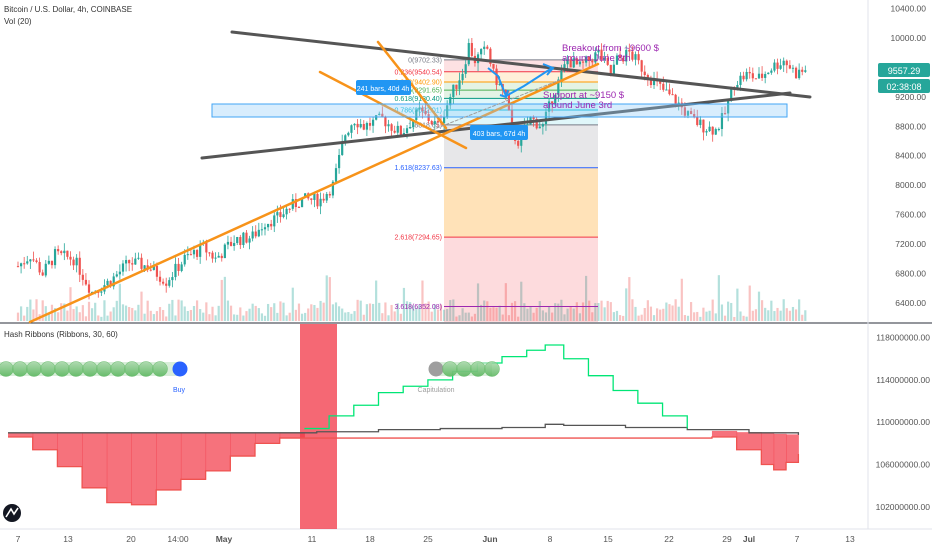 The height and width of the screenshot is (550, 932). Describe the element at coordinates (318, 426) in the screenshot. I see `capitulation-column` at that location.